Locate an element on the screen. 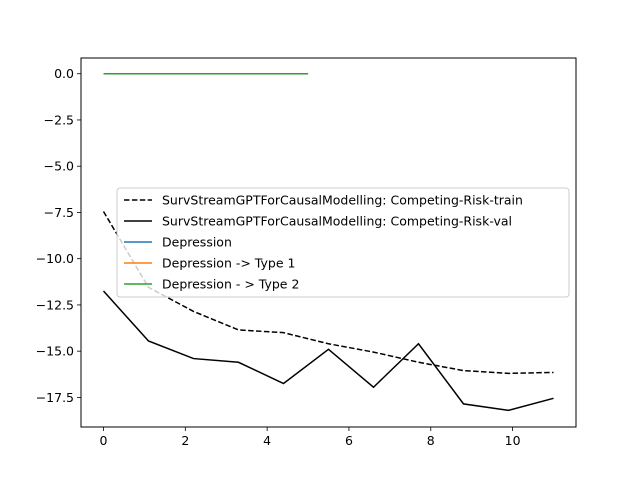 This screenshot has height=480, width=640. x-tick-label: 0 is located at coordinates (104, 440).